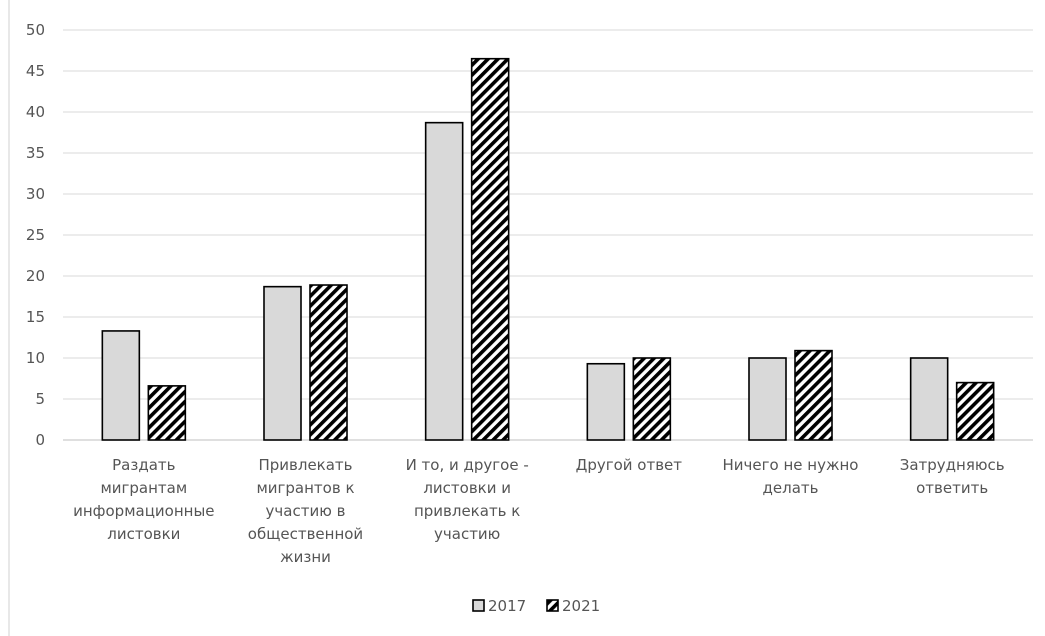 This screenshot has width=1045, height=636. Describe the element at coordinates (35, 30) in the screenshot. I see `y-tick-label: 50` at that location.